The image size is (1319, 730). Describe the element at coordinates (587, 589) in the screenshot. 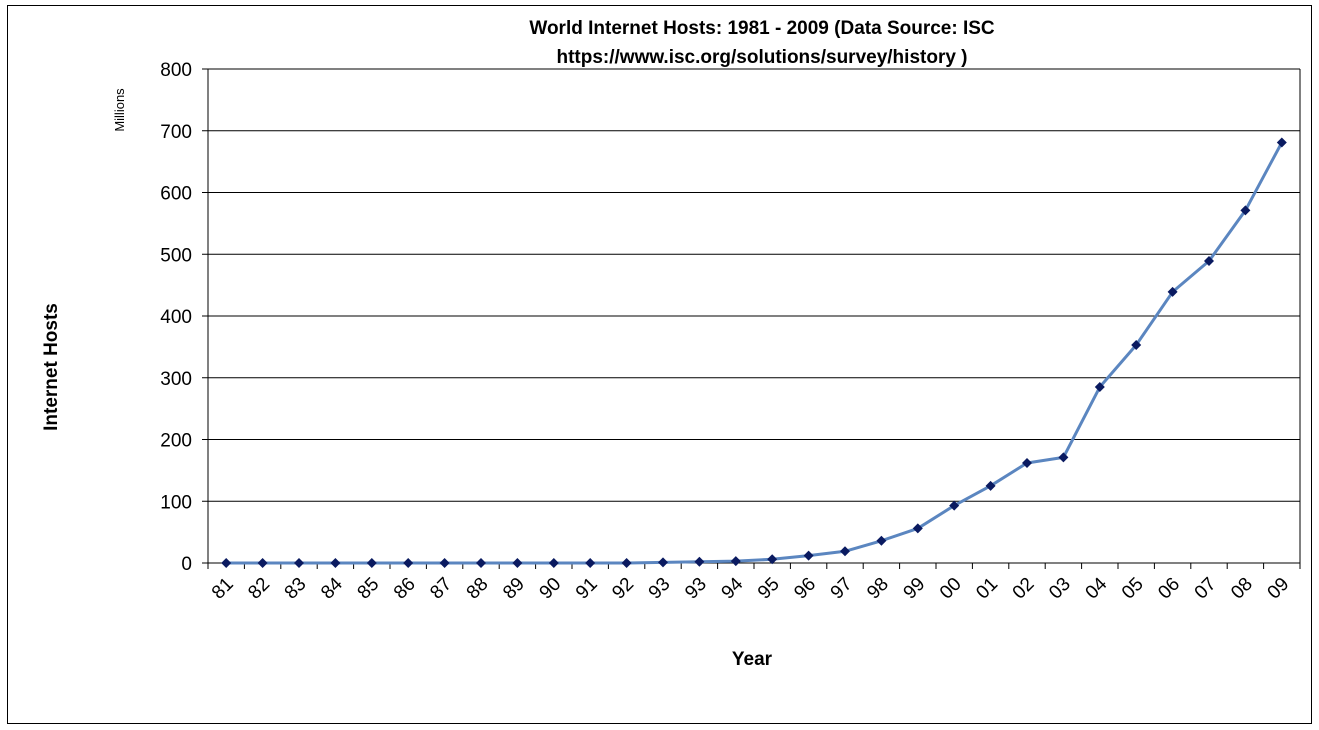

I see `x-tick-label: 91` at that location.